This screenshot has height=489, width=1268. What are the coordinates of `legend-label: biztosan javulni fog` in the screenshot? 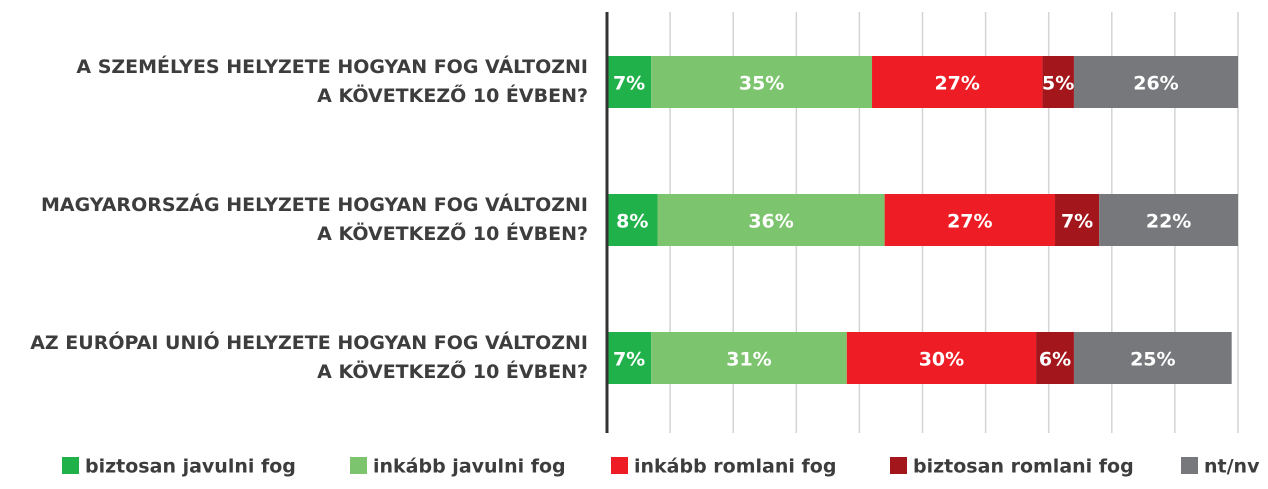 It's located at (190, 467).